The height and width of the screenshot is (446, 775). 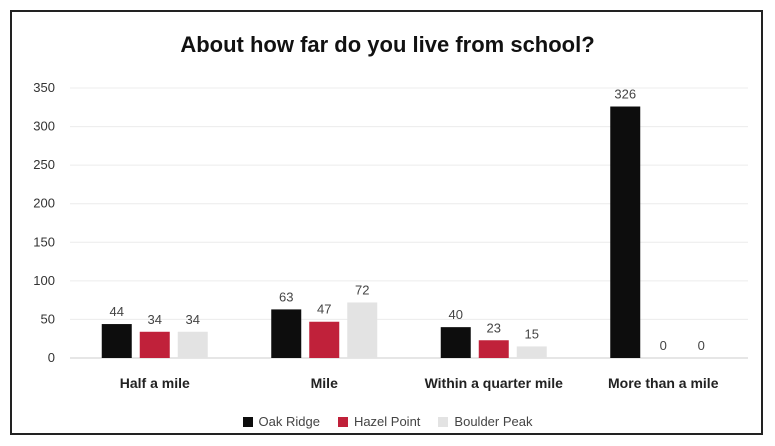 I want to click on y-tick-label: 250, so click(x=44, y=164).